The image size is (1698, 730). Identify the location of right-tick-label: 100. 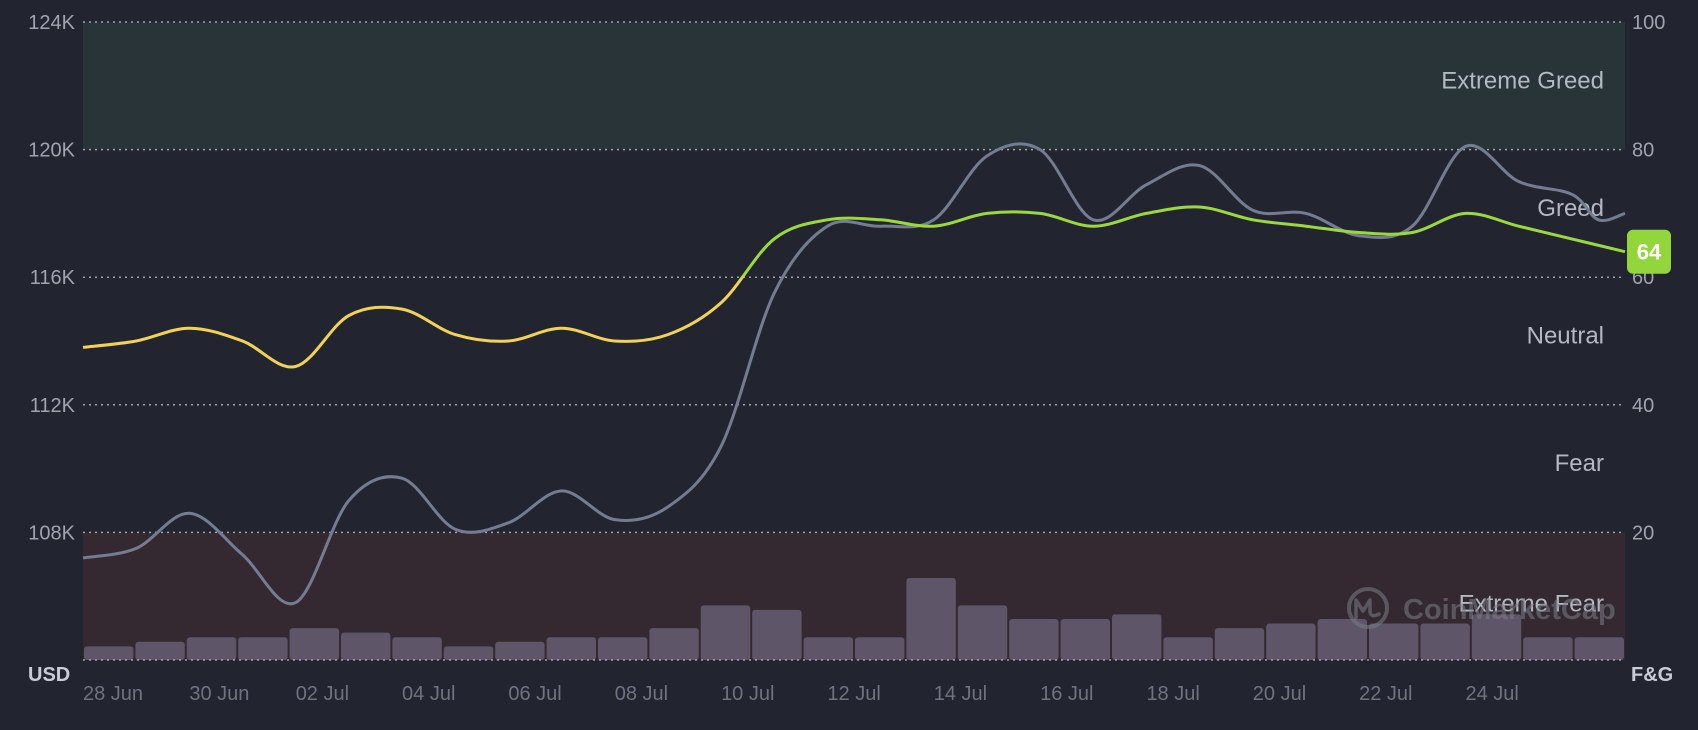
(1648, 23).